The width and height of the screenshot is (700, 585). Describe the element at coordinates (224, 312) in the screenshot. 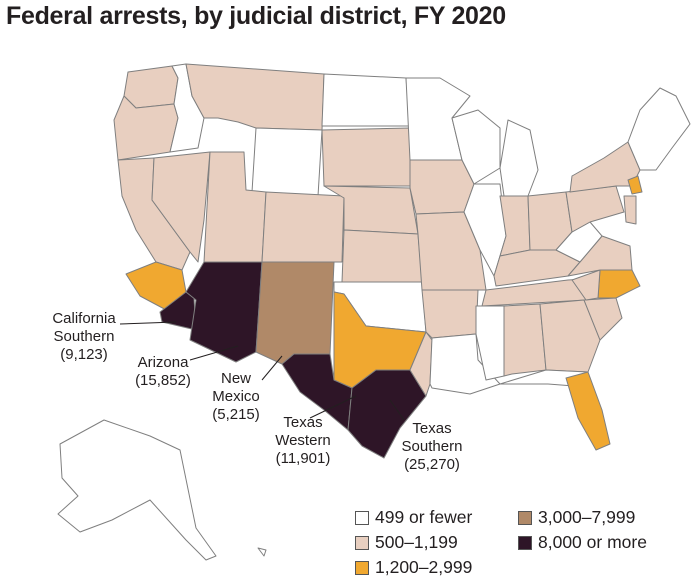

I see `region-arizona` at that location.